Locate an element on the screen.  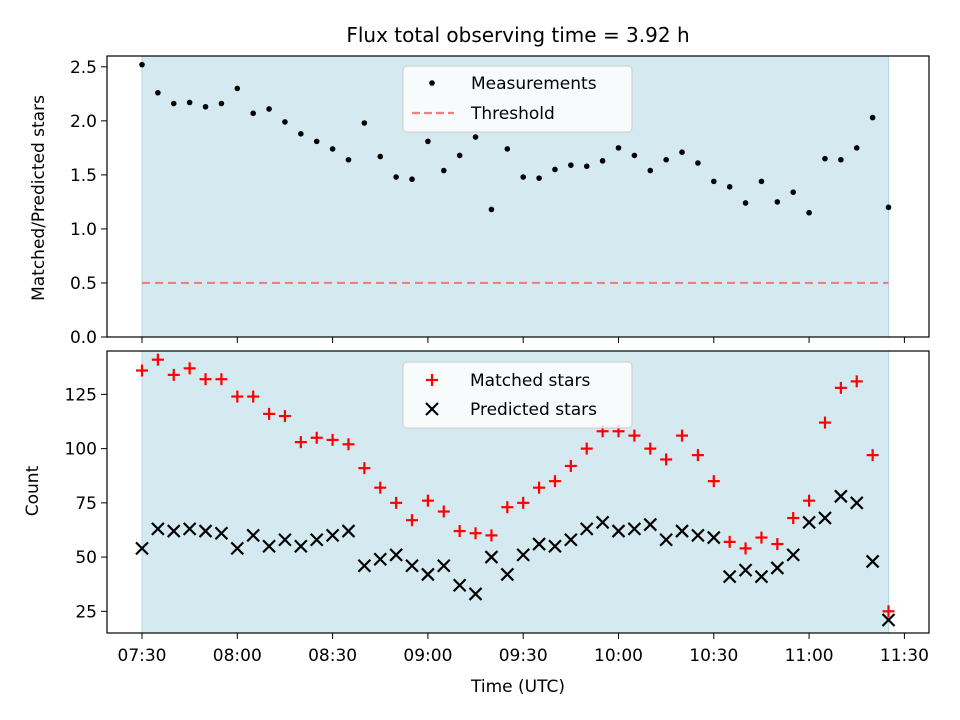
legend-measurements-label: Measurements is located at coordinates (534, 84).